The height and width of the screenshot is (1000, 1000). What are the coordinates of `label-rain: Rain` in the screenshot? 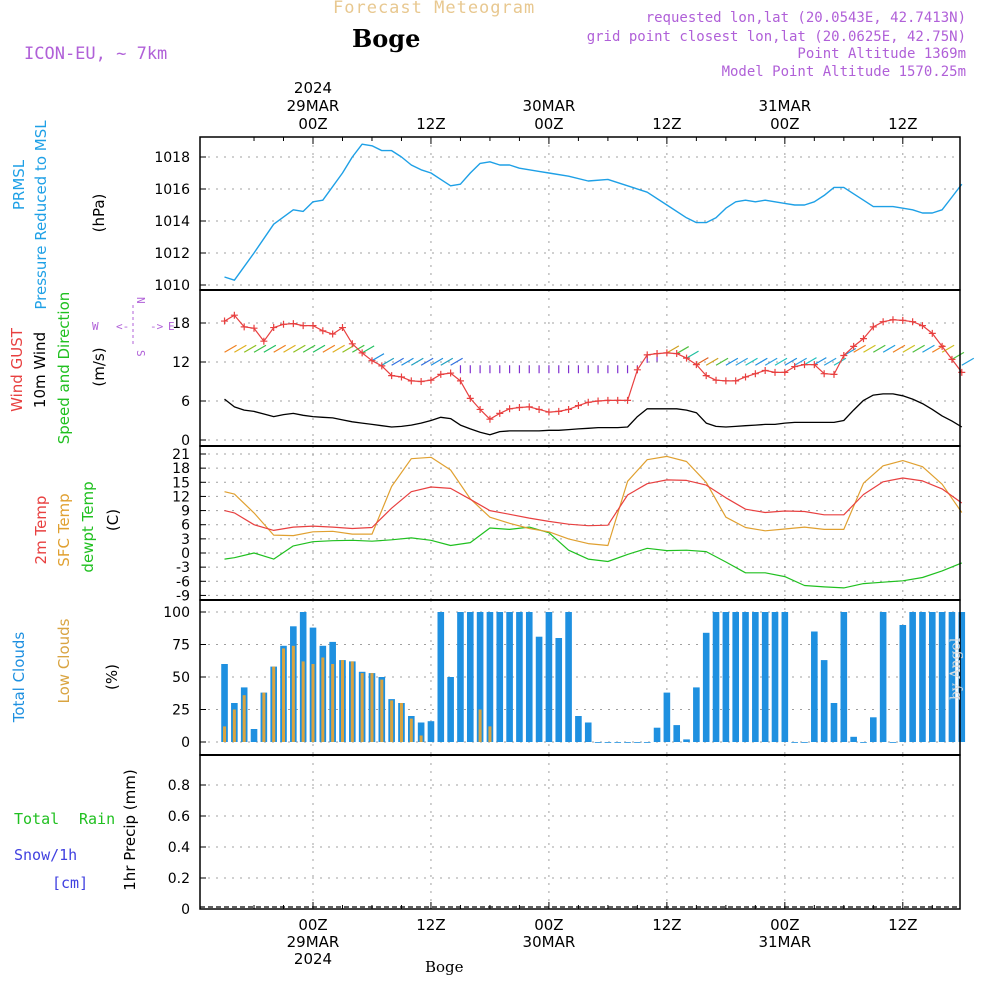 It's located at (97, 819).